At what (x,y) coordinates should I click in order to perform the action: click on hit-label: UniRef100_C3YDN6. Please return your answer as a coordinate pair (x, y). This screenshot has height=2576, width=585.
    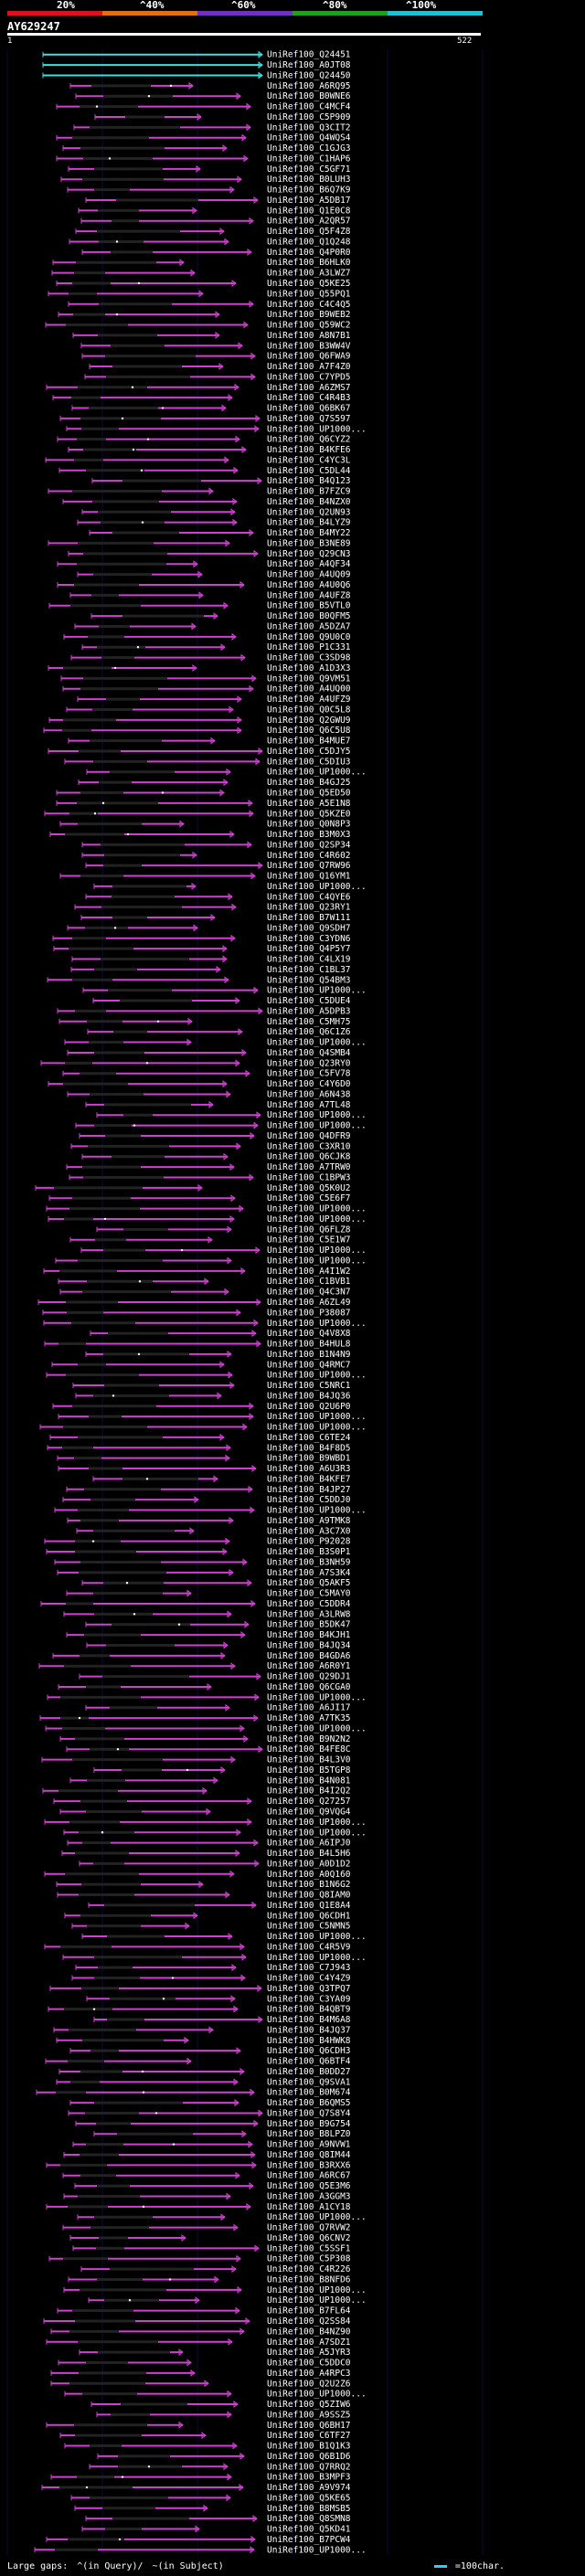
    Looking at the image, I should click on (309, 939).